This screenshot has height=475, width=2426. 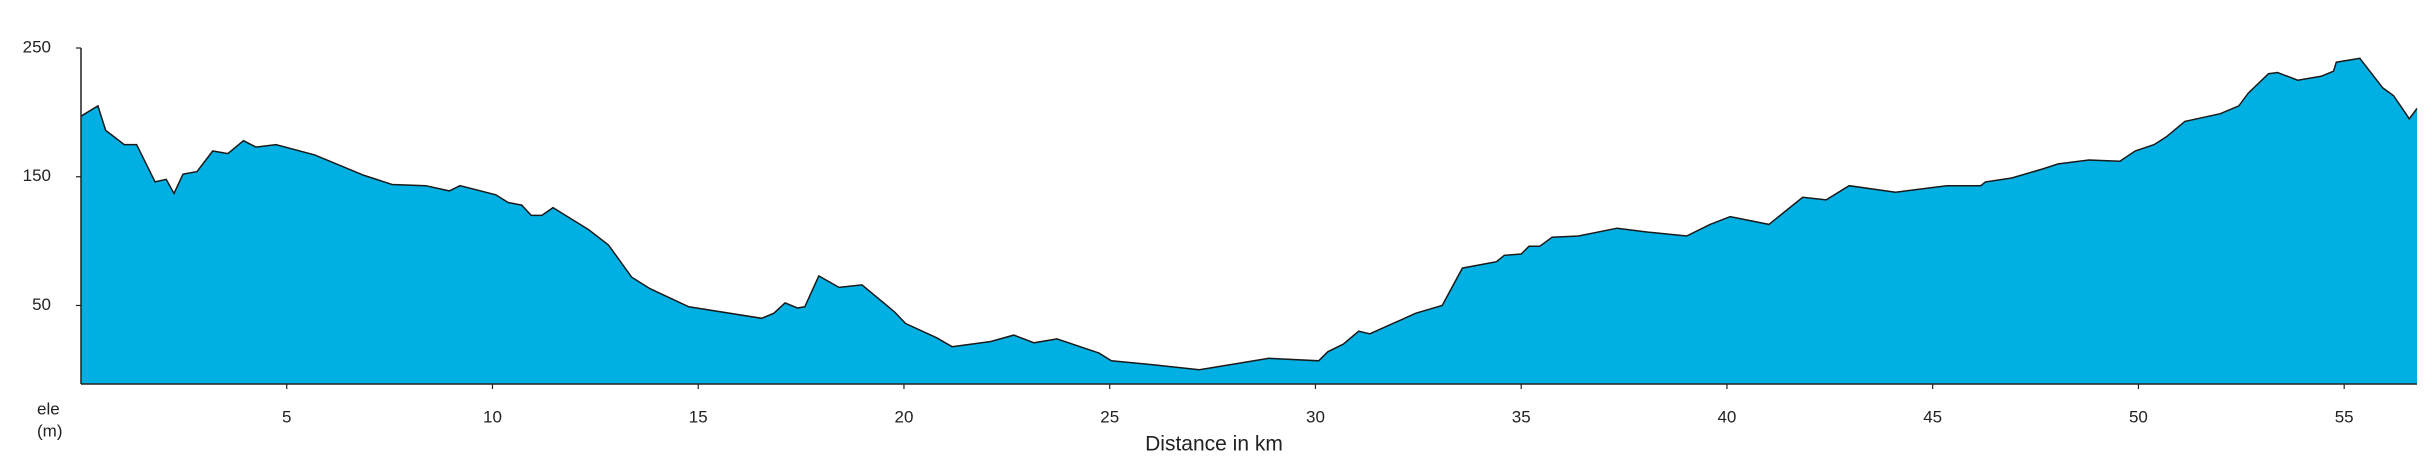 What do you see at coordinates (1932, 416) in the screenshot?
I see `x-tick-label: 45` at bounding box center [1932, 416].